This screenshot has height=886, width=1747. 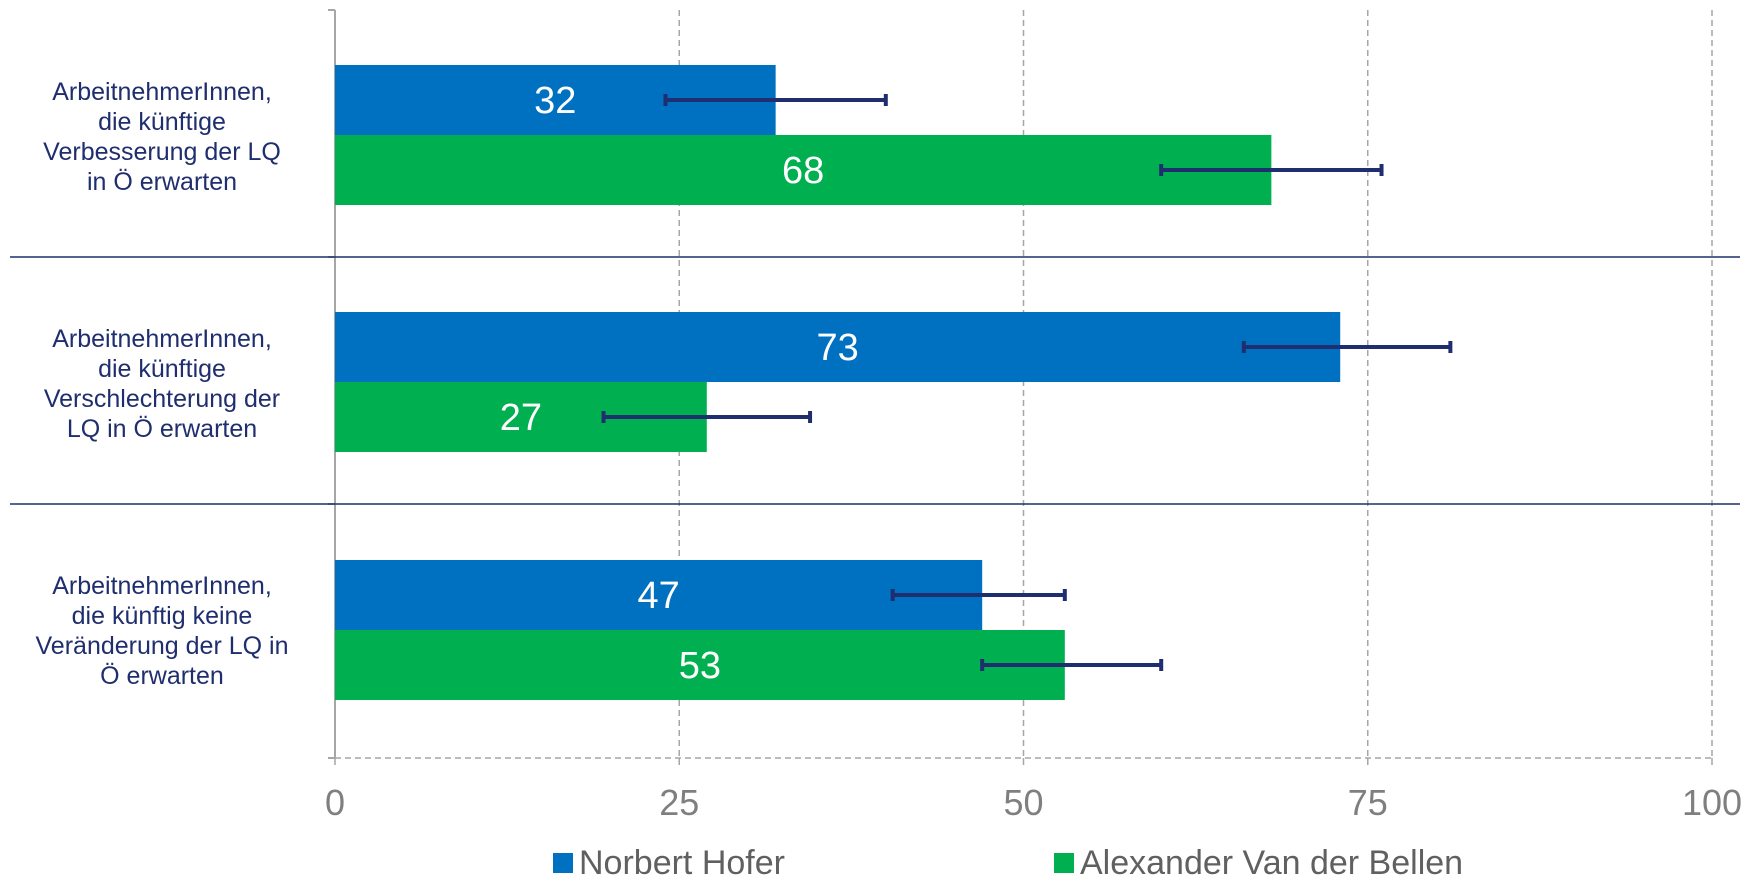 I want to click on category-label-line: LQ in Ö erwarten, so click(x=162, y=429).